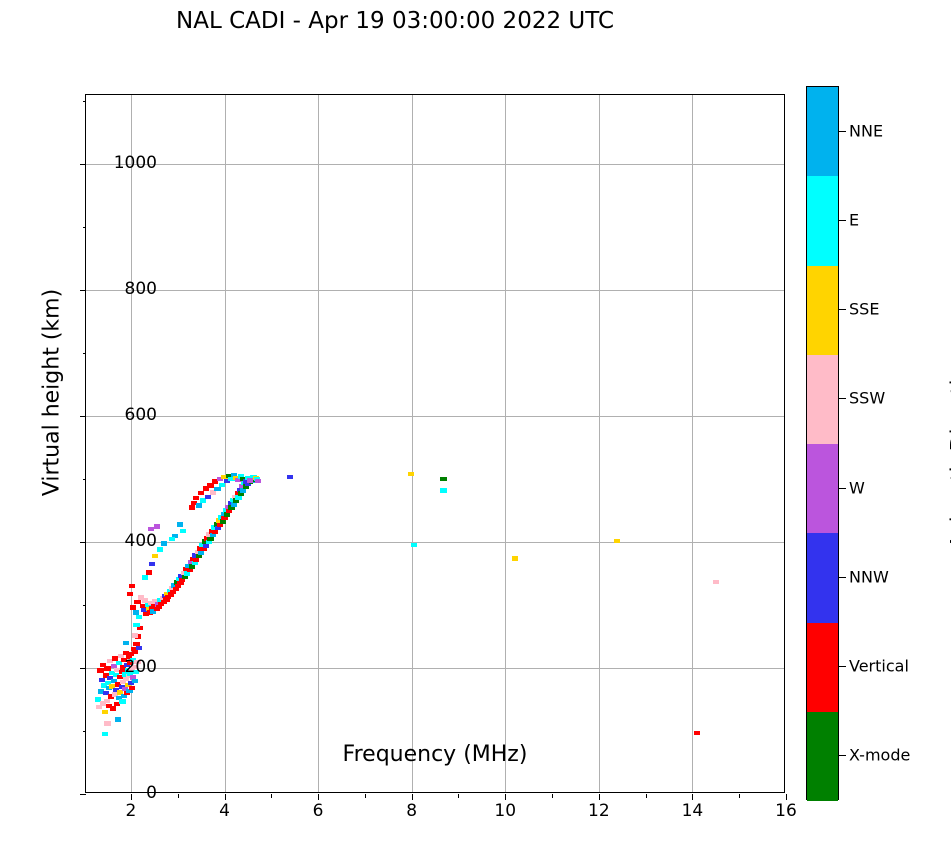 This screenshot has height=856, width=951. Describe the element at coordinates (318, 811) in the screenshot. I see `x-axis-tick-label: 6` at that location.